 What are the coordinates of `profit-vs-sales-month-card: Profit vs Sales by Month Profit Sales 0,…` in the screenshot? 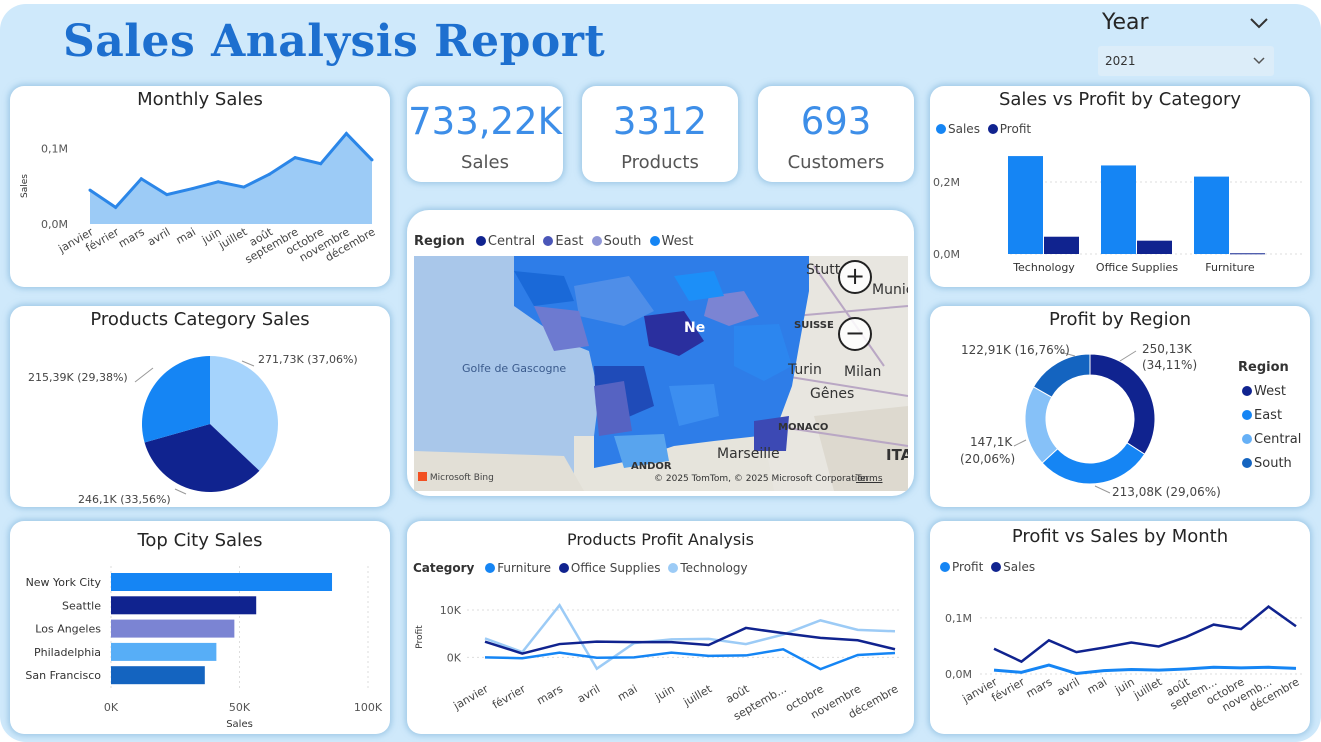 It's located at (1120, 627).